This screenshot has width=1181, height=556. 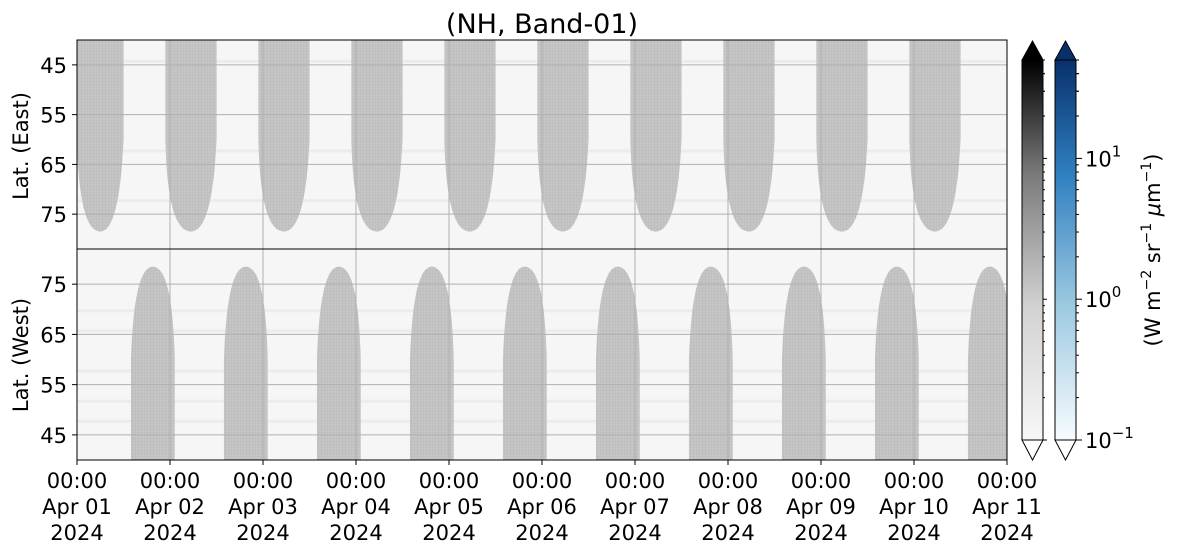 What do you see at coordinates (448, 533) in the screenshot?
I see `xtick-label-4-2: 2024` at bounding box center [448, 533].